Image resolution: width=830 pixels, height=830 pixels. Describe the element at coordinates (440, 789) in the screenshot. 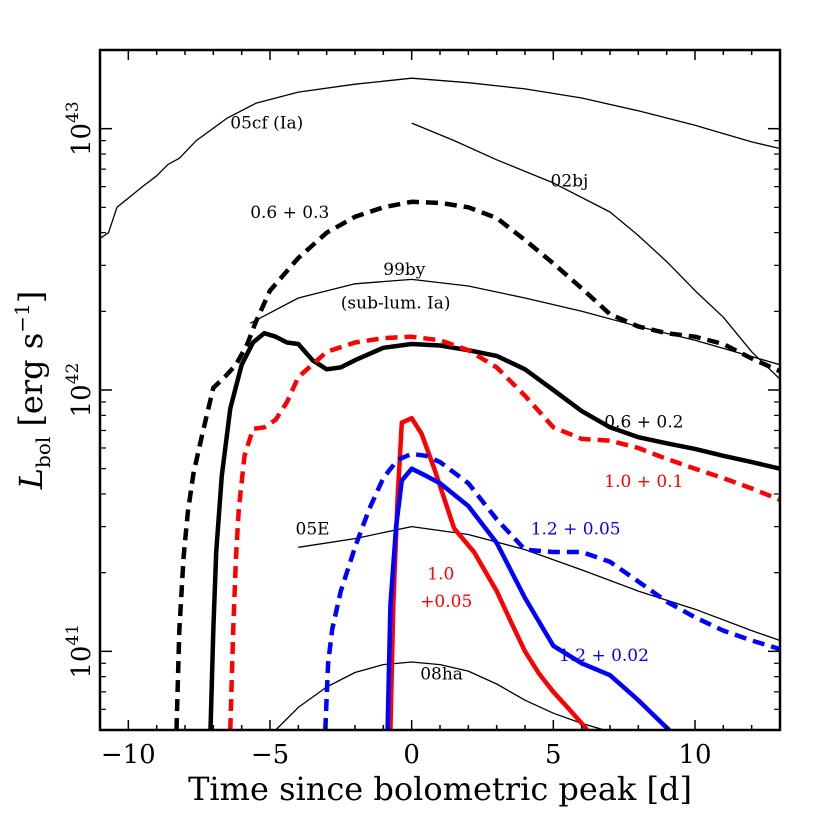

I see `x-axis-label: Time since bolometric peak [d]` at that location.